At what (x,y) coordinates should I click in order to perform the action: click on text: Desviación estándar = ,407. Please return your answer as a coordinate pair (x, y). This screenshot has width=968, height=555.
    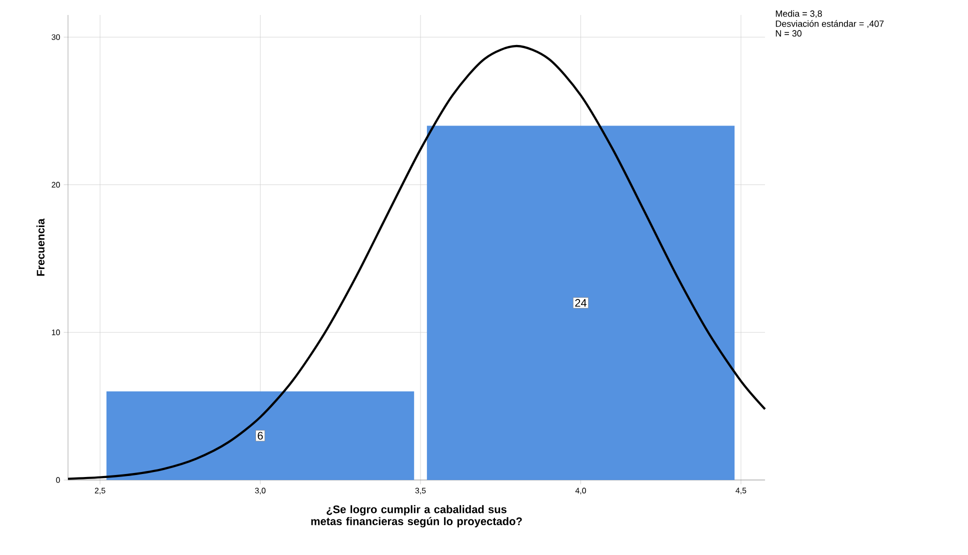
    Looking at the image, I should click on (830, 24).